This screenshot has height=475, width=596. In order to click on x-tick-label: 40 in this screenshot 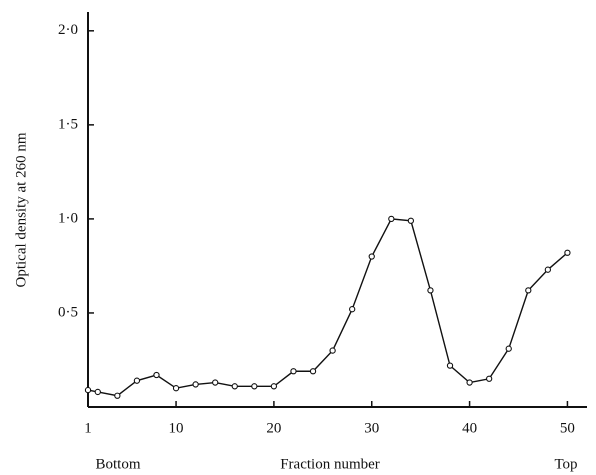, I will do `click(469, 428)`.